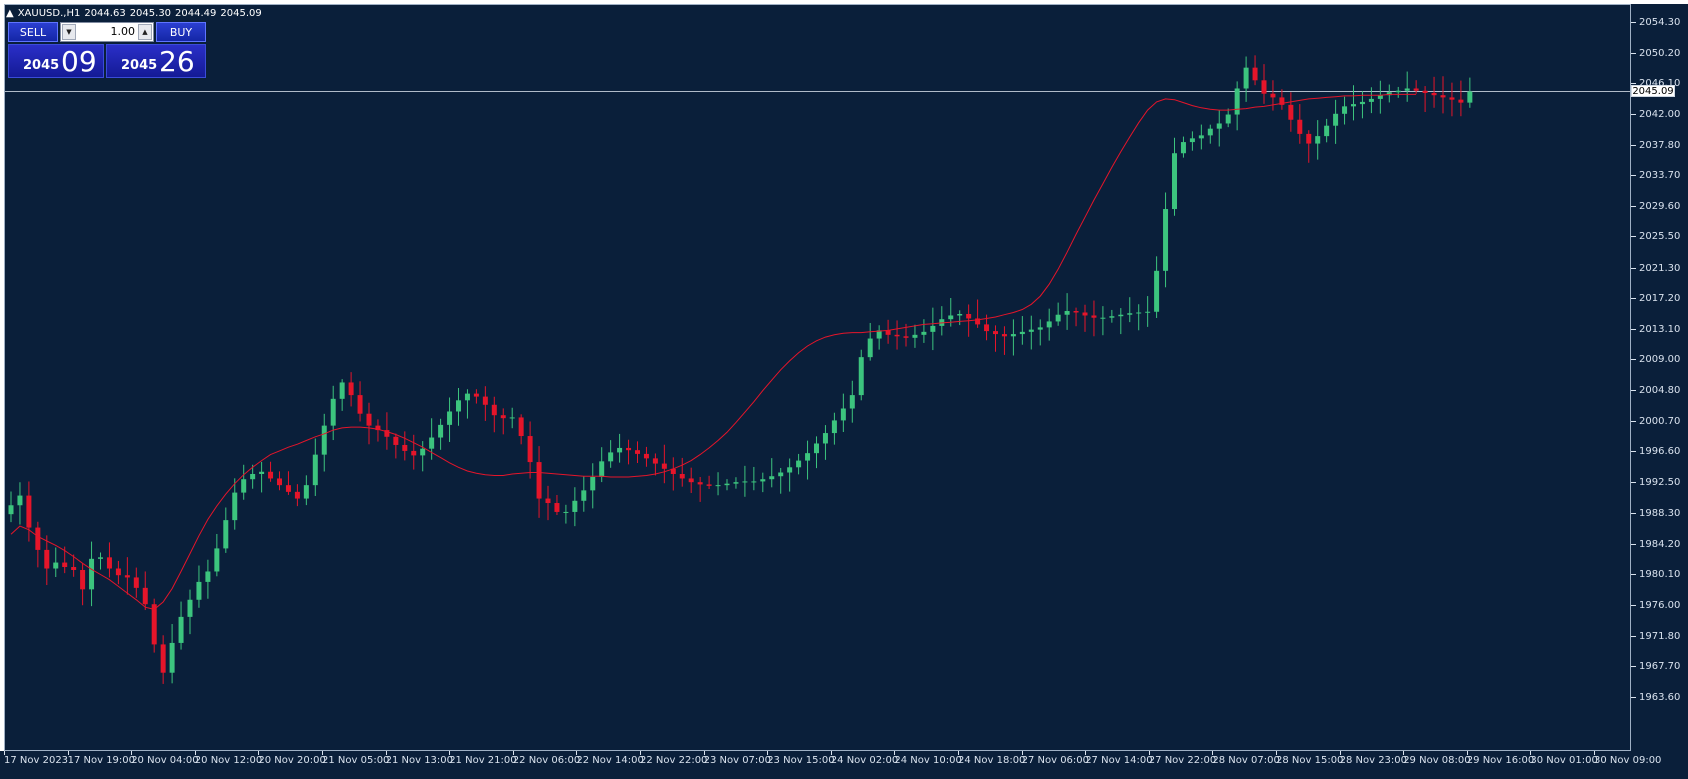 Image resolution: width=1688 pixels, height=779 pixels. Describe the element at coordinates (1373, 760) in the screenshot. I see `time-tick-label: 28 Nov 23:00` at that location.